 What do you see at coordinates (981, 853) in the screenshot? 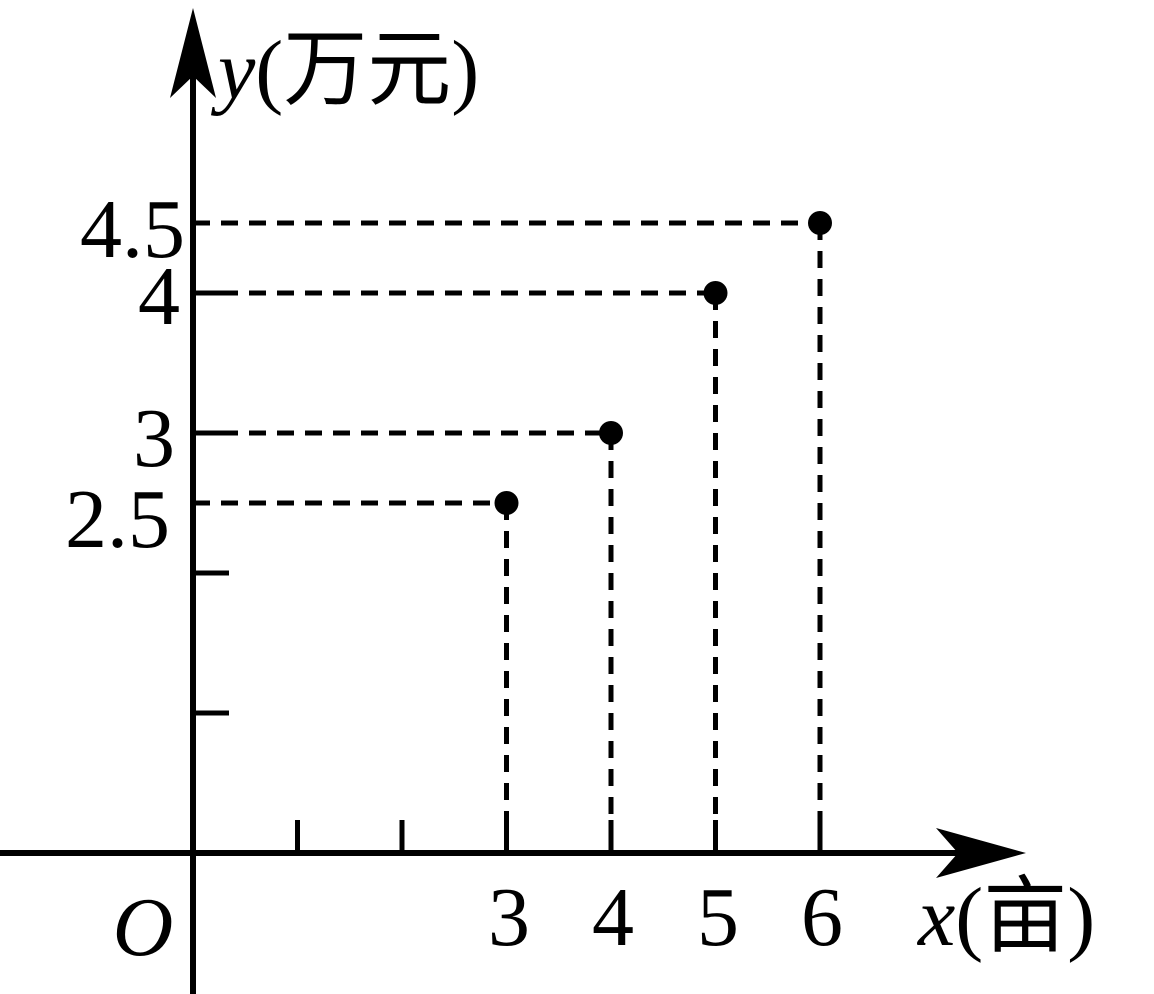
I see `x-axis-arrow-icon` at bounding box center [981, 853].